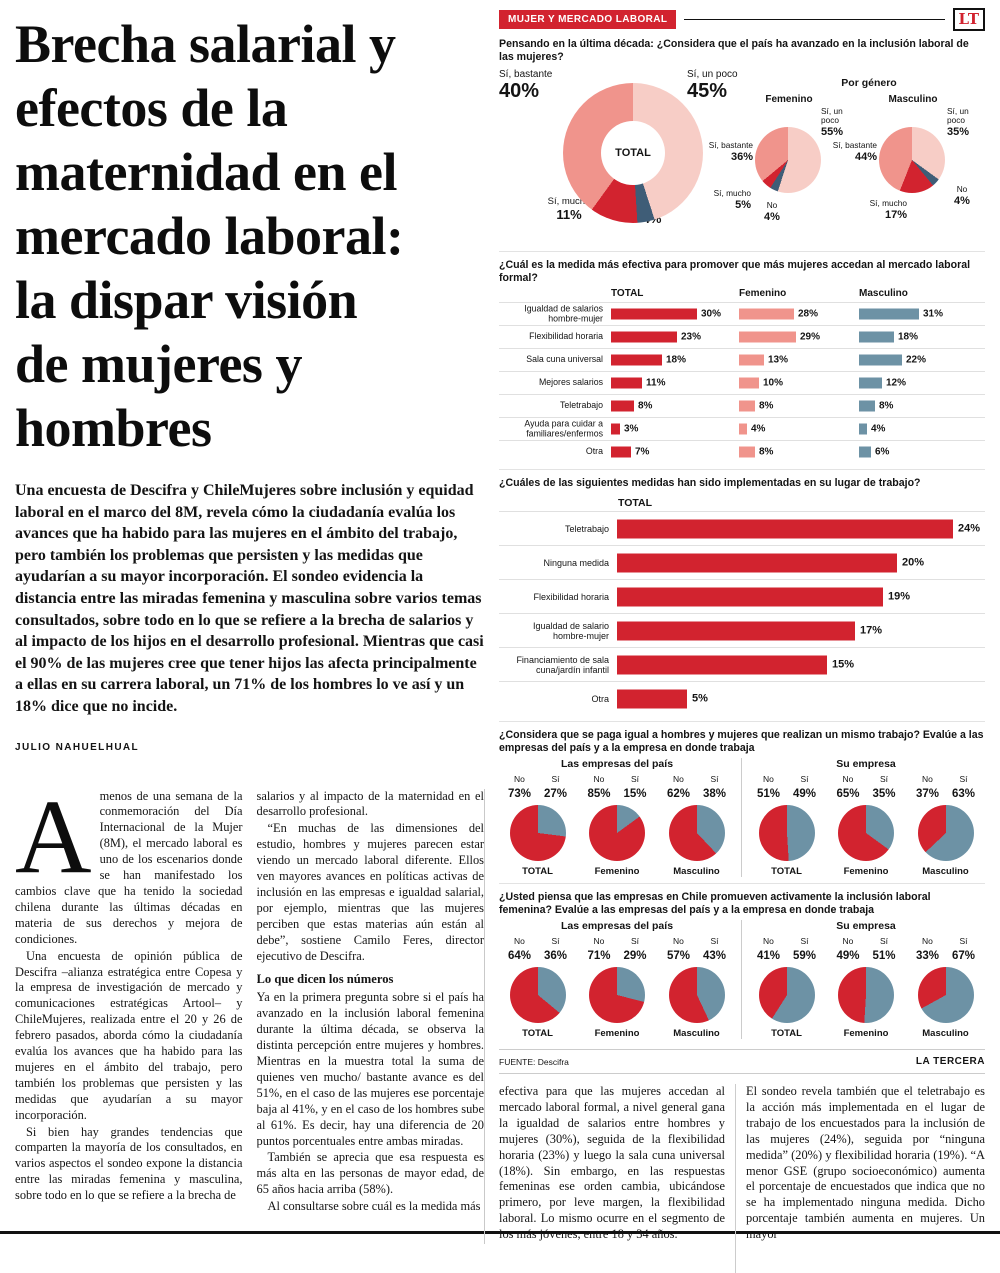  I want to click on bar-cell: 23%, so click(656, 337).